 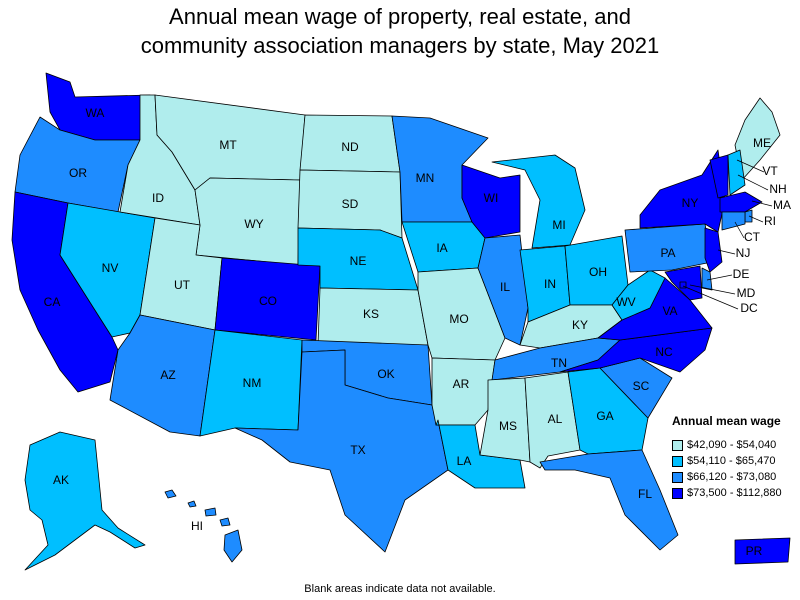 I want to click on label-VT: VT, so click(x=770, y=171).